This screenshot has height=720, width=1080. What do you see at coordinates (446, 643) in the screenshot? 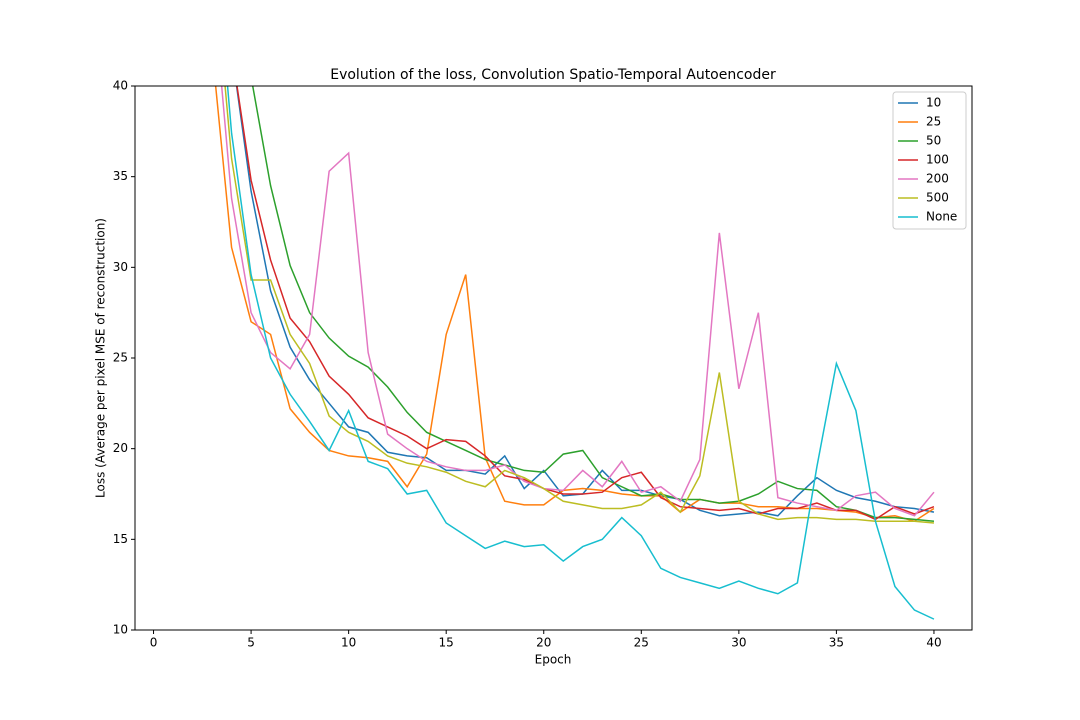
I see `x-tick-label: 15` at bounding box center [446, 643].